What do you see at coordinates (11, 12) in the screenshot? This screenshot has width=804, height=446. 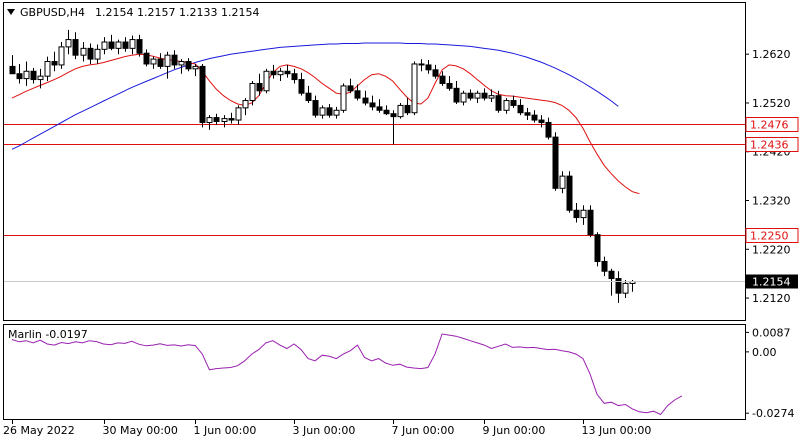 I see `dropdown-triangle-icon` at bounding box center [11, 12].